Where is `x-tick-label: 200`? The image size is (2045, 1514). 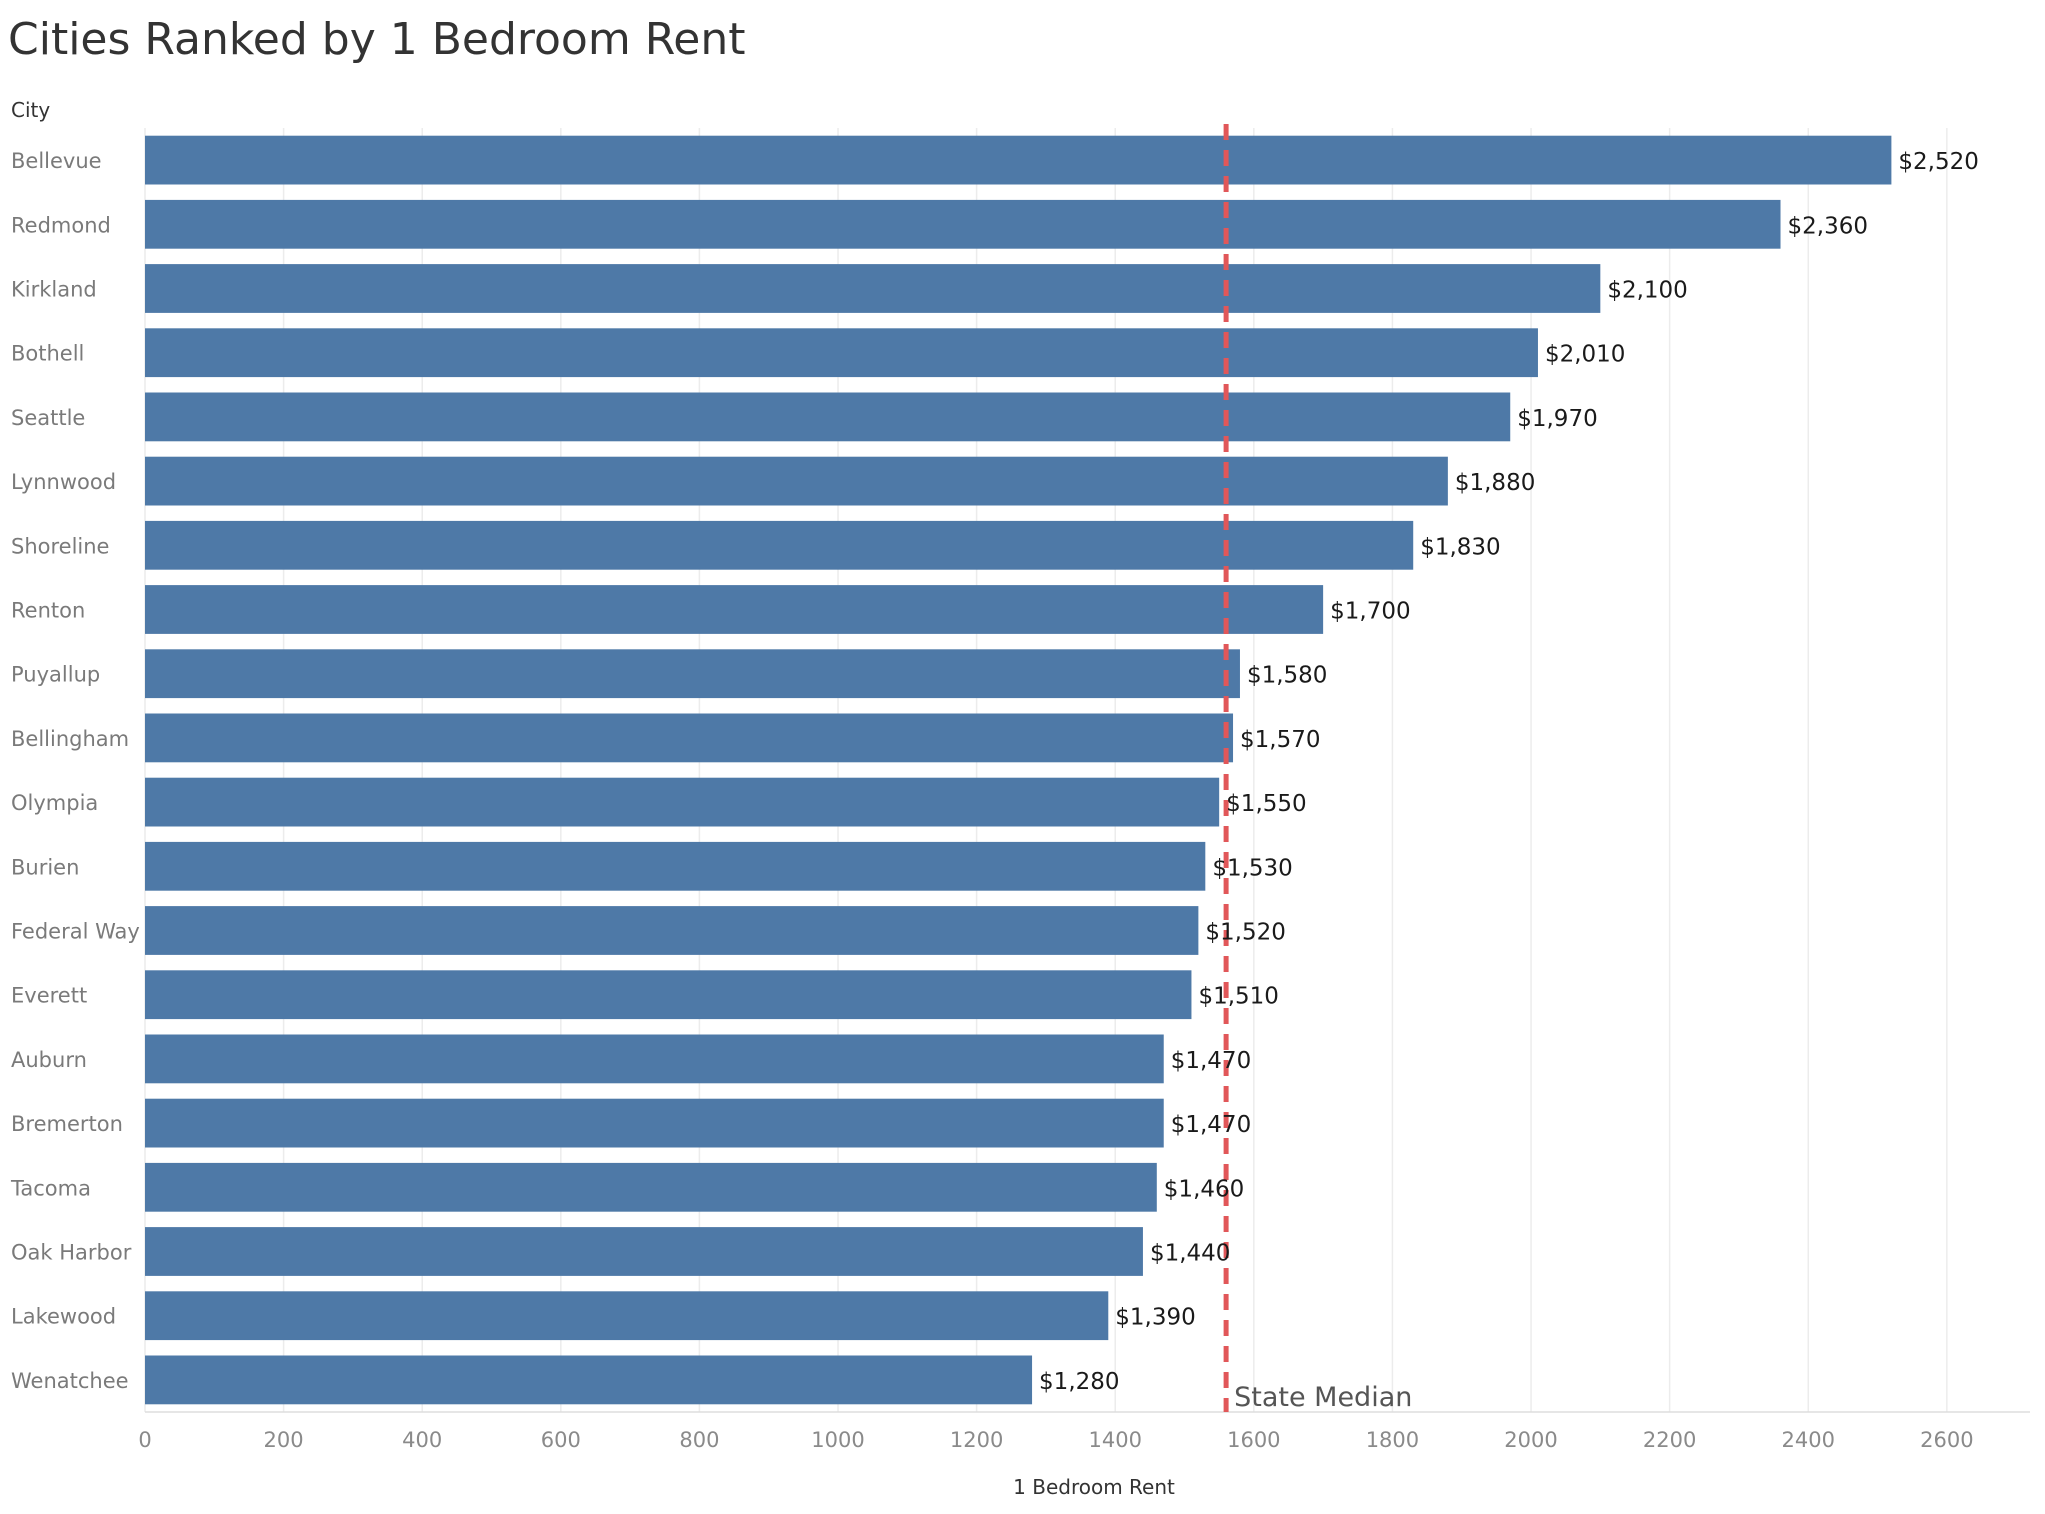 x-tick-label: 200 is located at coordinates (284, 1440).